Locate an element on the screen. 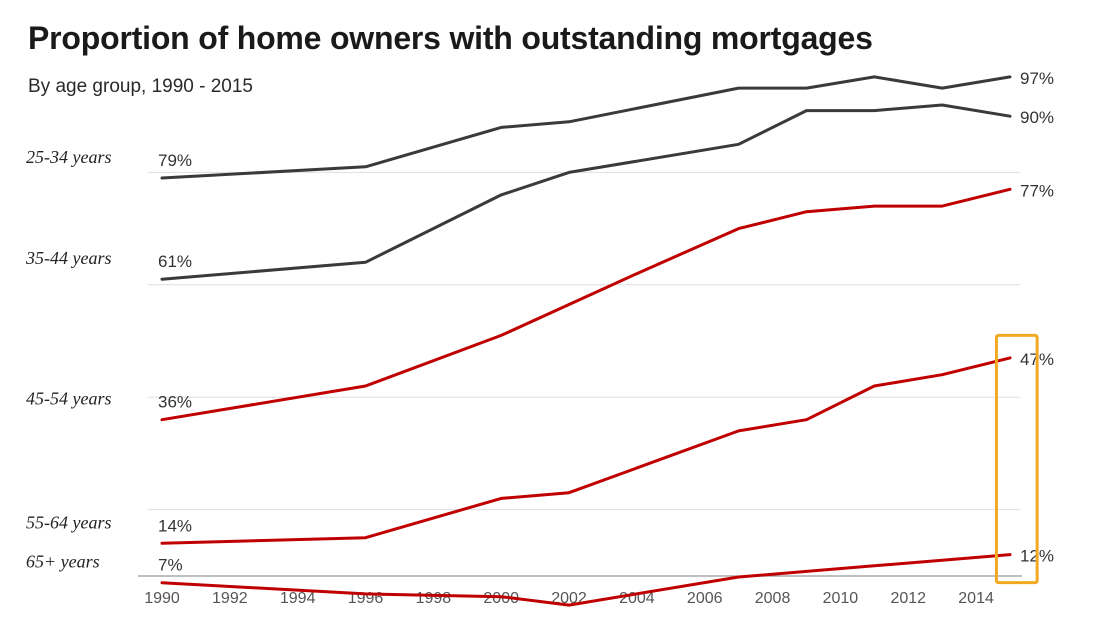  start-value-label: 36% is located at coordinates (175, 402).